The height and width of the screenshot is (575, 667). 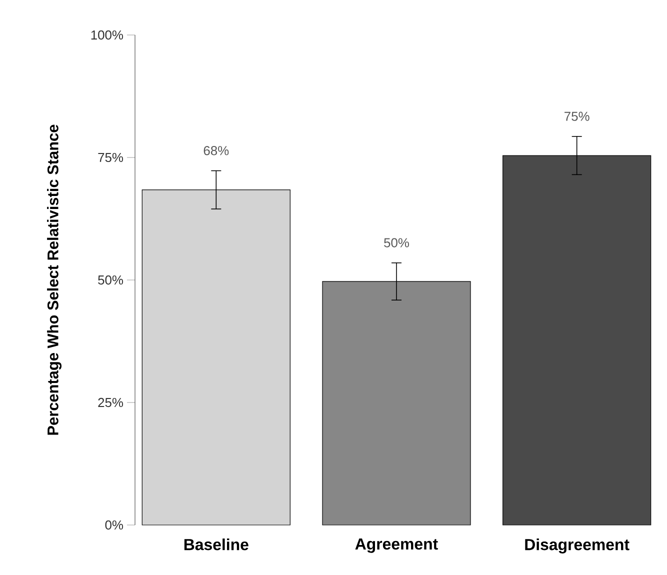 I want to click on y-tick-label: 25%, so click(x=111, y=403).